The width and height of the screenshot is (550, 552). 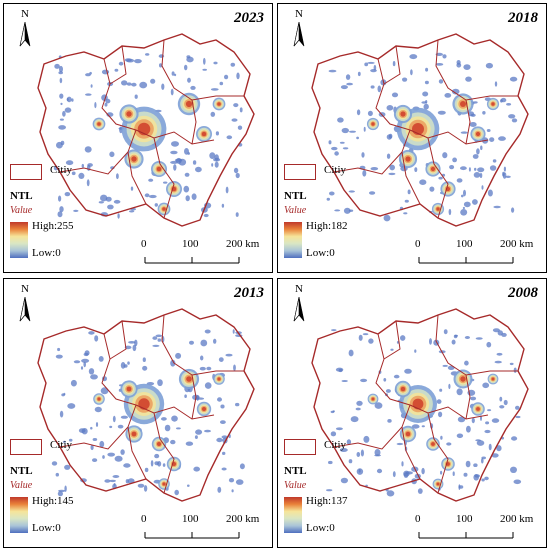 What do you see at coordinates (19, 515) in the screenshot?
I see `color-ramp` at bounding box center [19, 515].